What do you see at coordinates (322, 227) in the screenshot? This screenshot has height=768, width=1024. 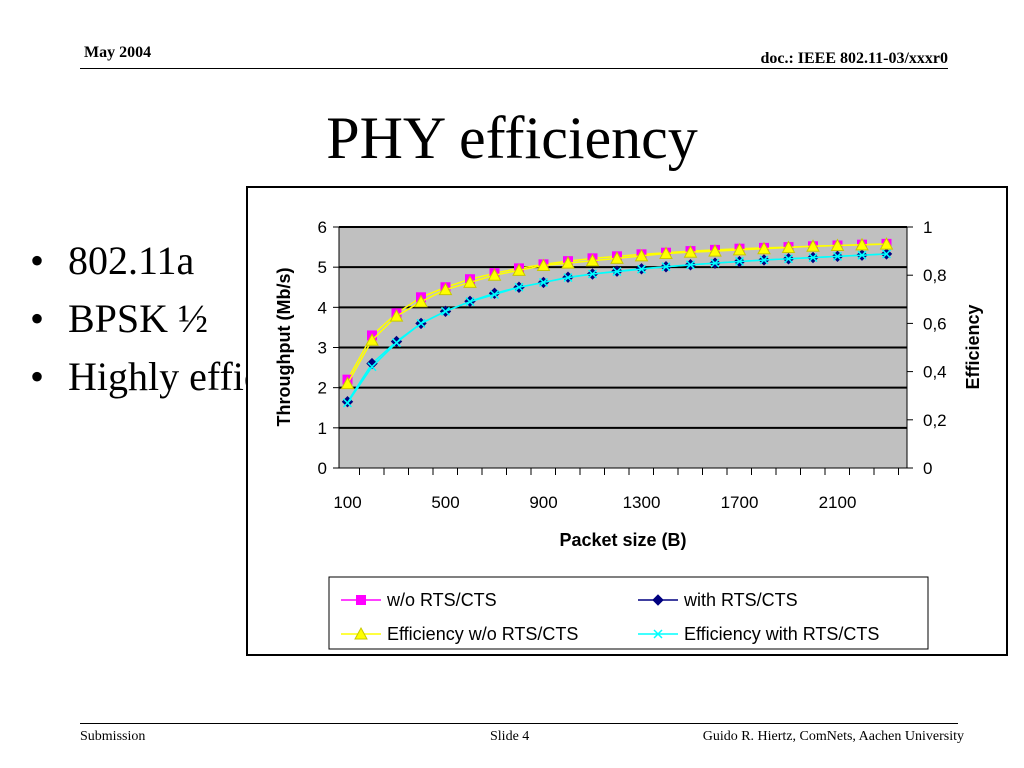 I see `y-tick-label: 6` at bounding box center [322, 227].